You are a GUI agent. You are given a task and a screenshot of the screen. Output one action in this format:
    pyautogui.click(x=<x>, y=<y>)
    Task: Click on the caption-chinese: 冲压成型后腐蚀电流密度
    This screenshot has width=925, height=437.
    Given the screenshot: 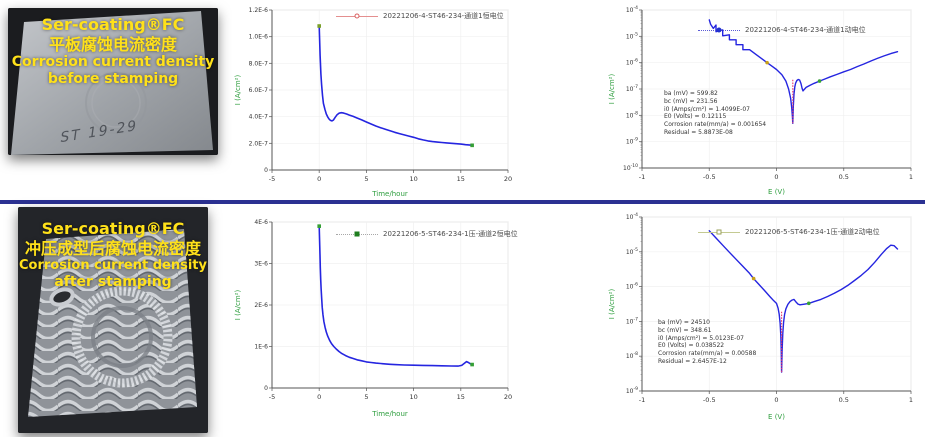 What is the action you would take?
    pyautogui.click(x=112, y=248)
    